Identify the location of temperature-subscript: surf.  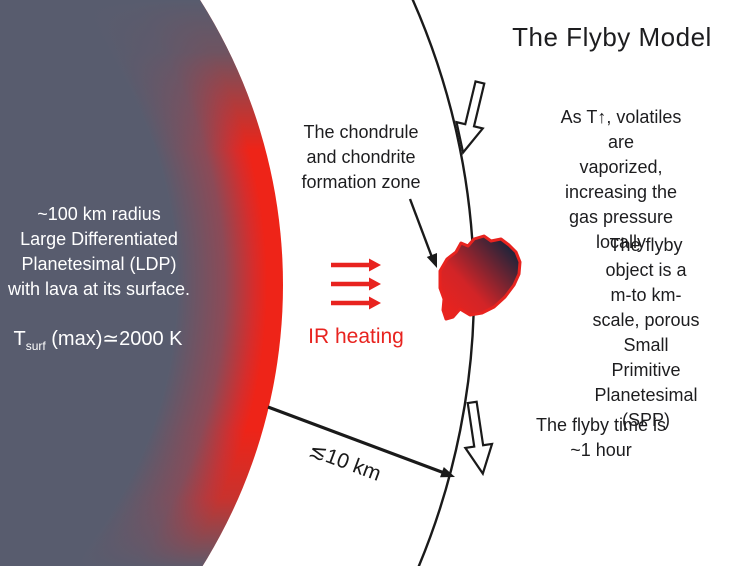
(35, 346).